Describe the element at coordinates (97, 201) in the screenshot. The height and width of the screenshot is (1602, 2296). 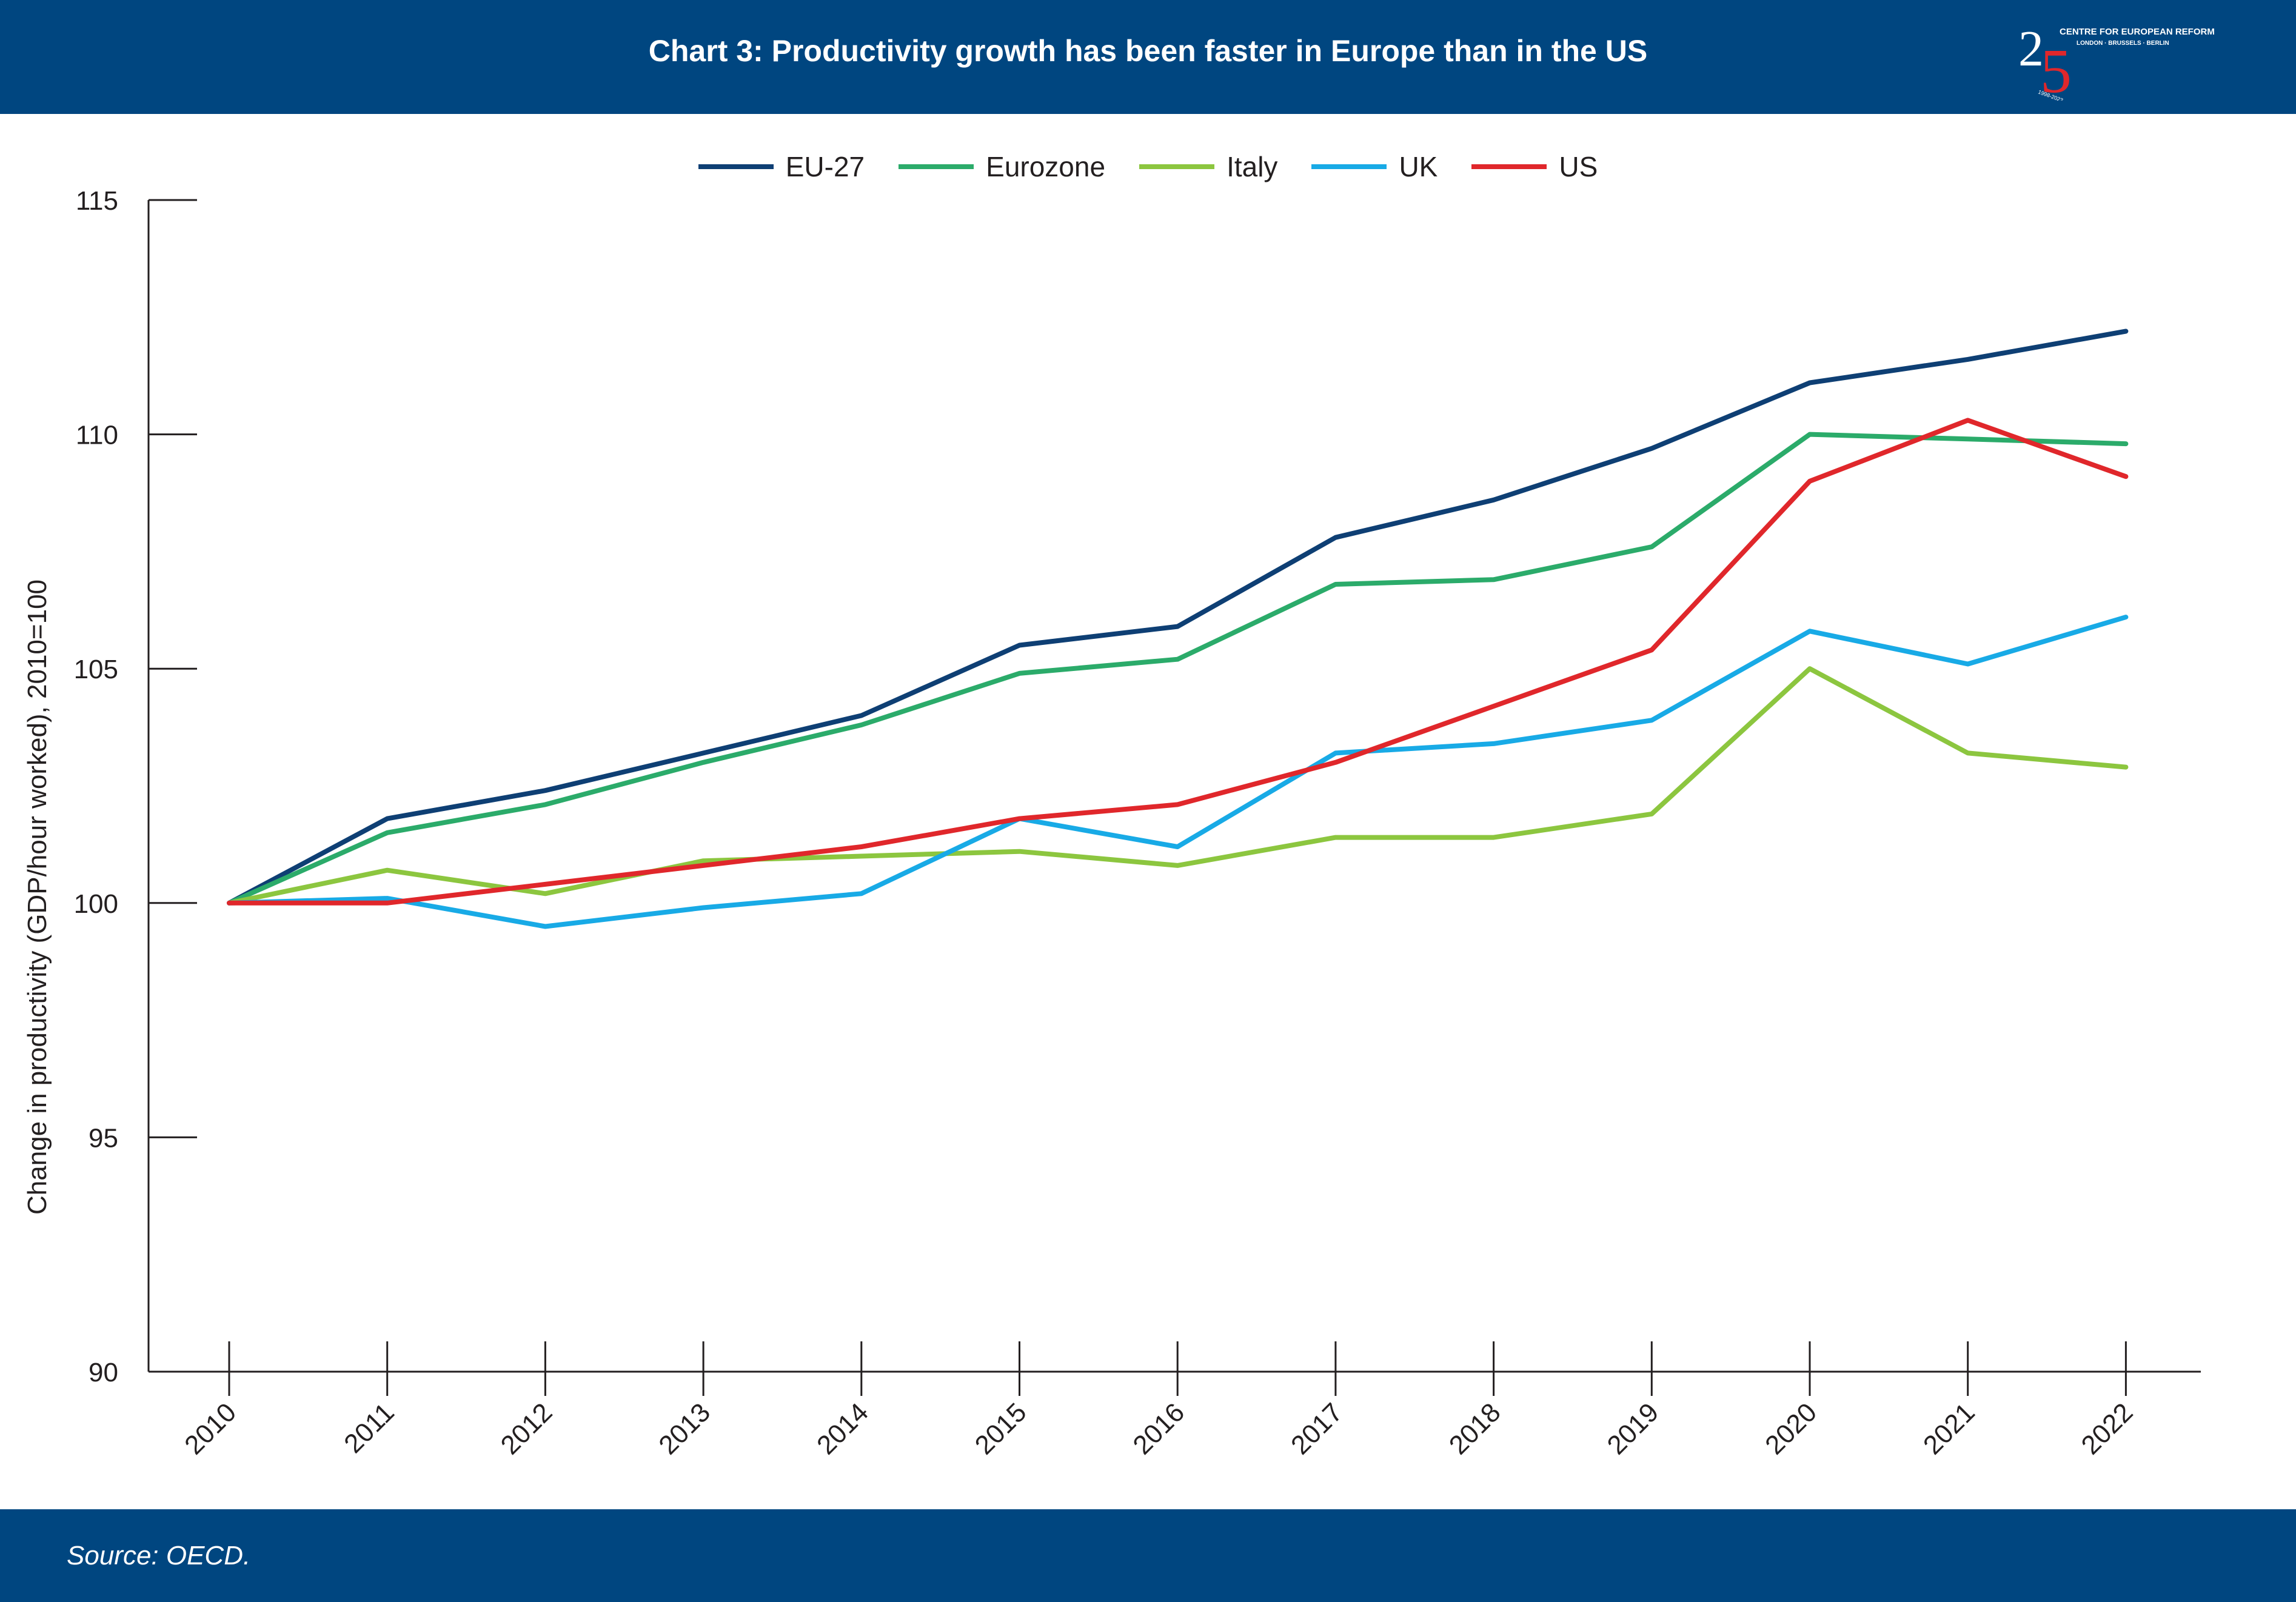
I see `y-tick-label-115: 115` at that location.